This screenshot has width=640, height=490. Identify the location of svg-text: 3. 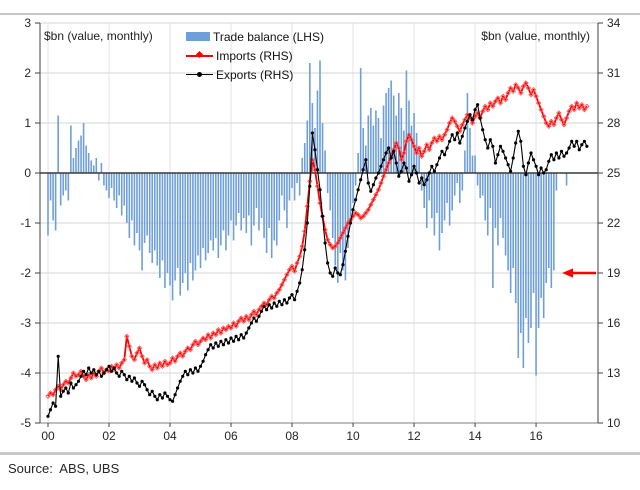
(27, 23).